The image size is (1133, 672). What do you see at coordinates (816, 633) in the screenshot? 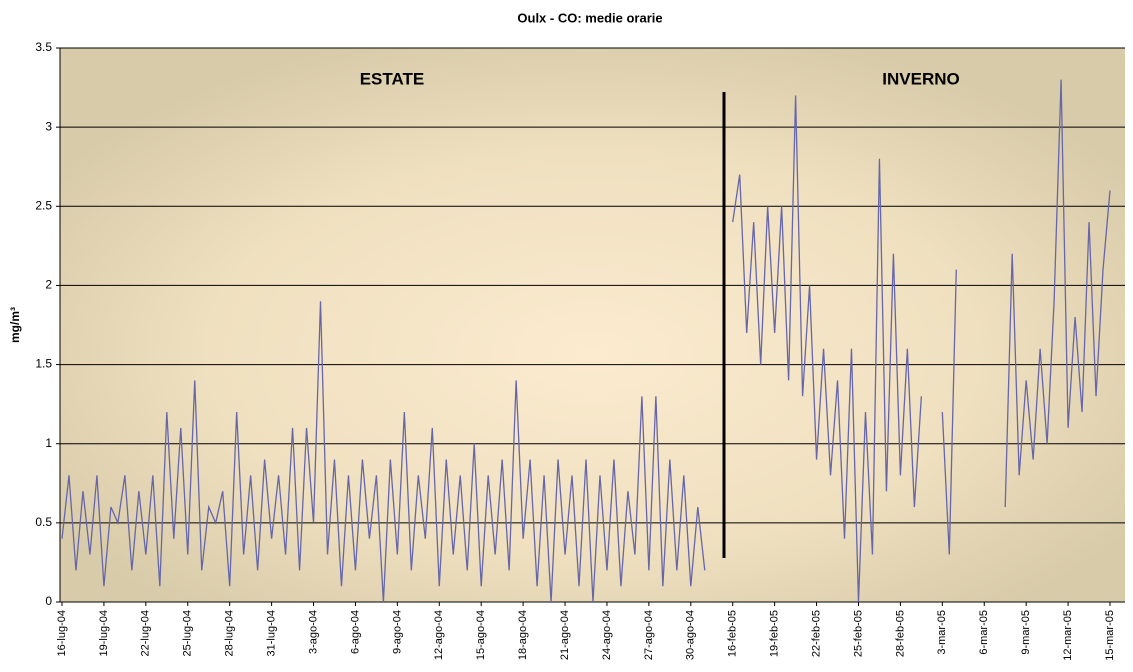
I see `x-tick-label: 22-feb-05` at bounding box center [816, 633].